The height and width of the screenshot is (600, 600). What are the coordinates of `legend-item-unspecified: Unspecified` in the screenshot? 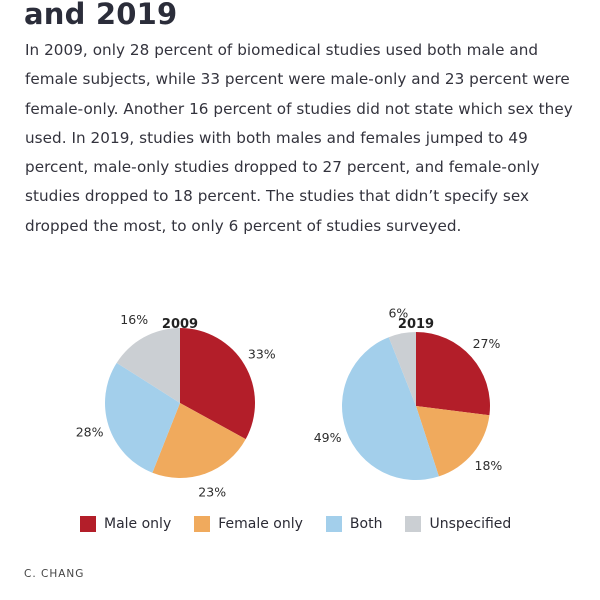 It's located at (458, 524).